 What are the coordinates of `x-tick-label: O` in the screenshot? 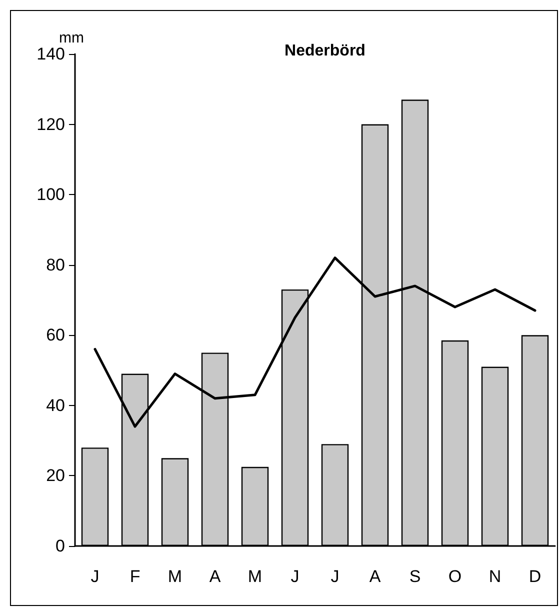 It's located at (455, 576).